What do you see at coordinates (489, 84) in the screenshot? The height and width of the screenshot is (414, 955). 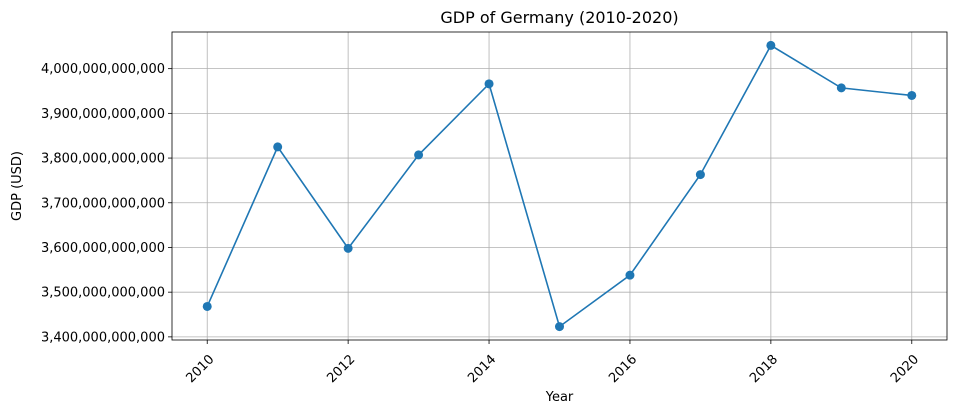 I see `data-point-2014` at bounding box center [489, 84].